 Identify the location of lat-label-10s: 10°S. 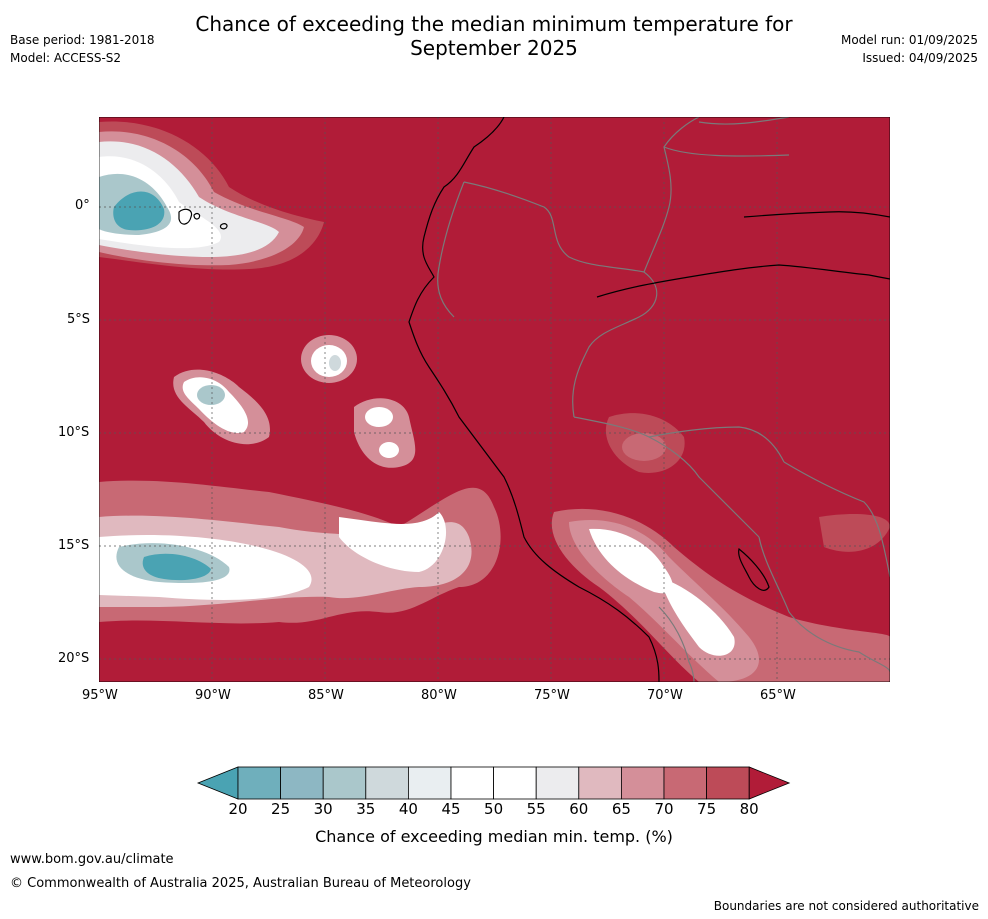
(74, 432).